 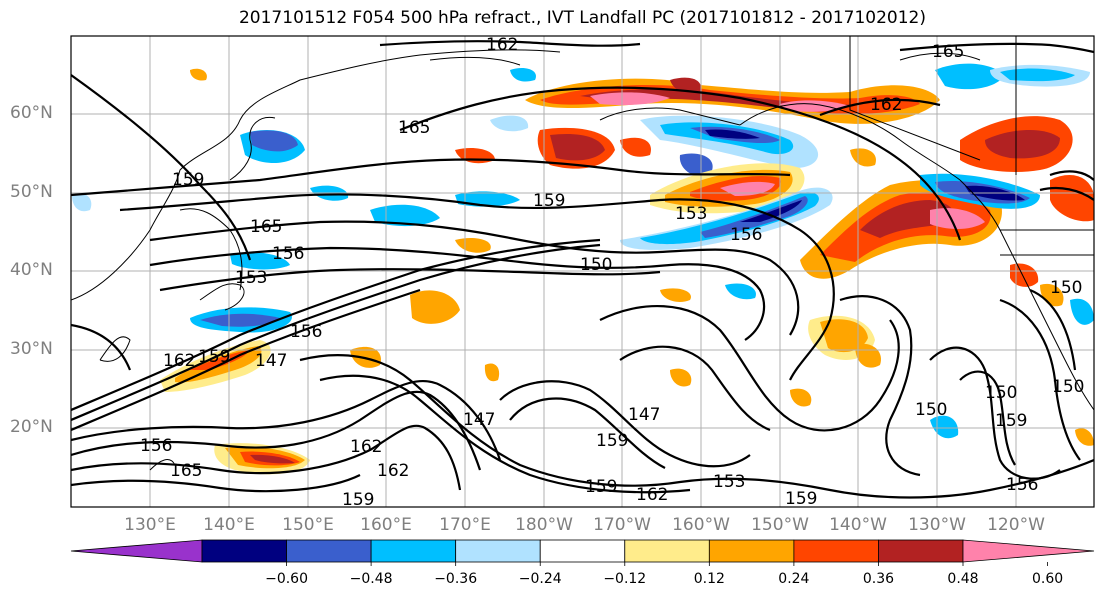 I want to click on lon-label-170w: 170°W, so click(x=622, y=525).